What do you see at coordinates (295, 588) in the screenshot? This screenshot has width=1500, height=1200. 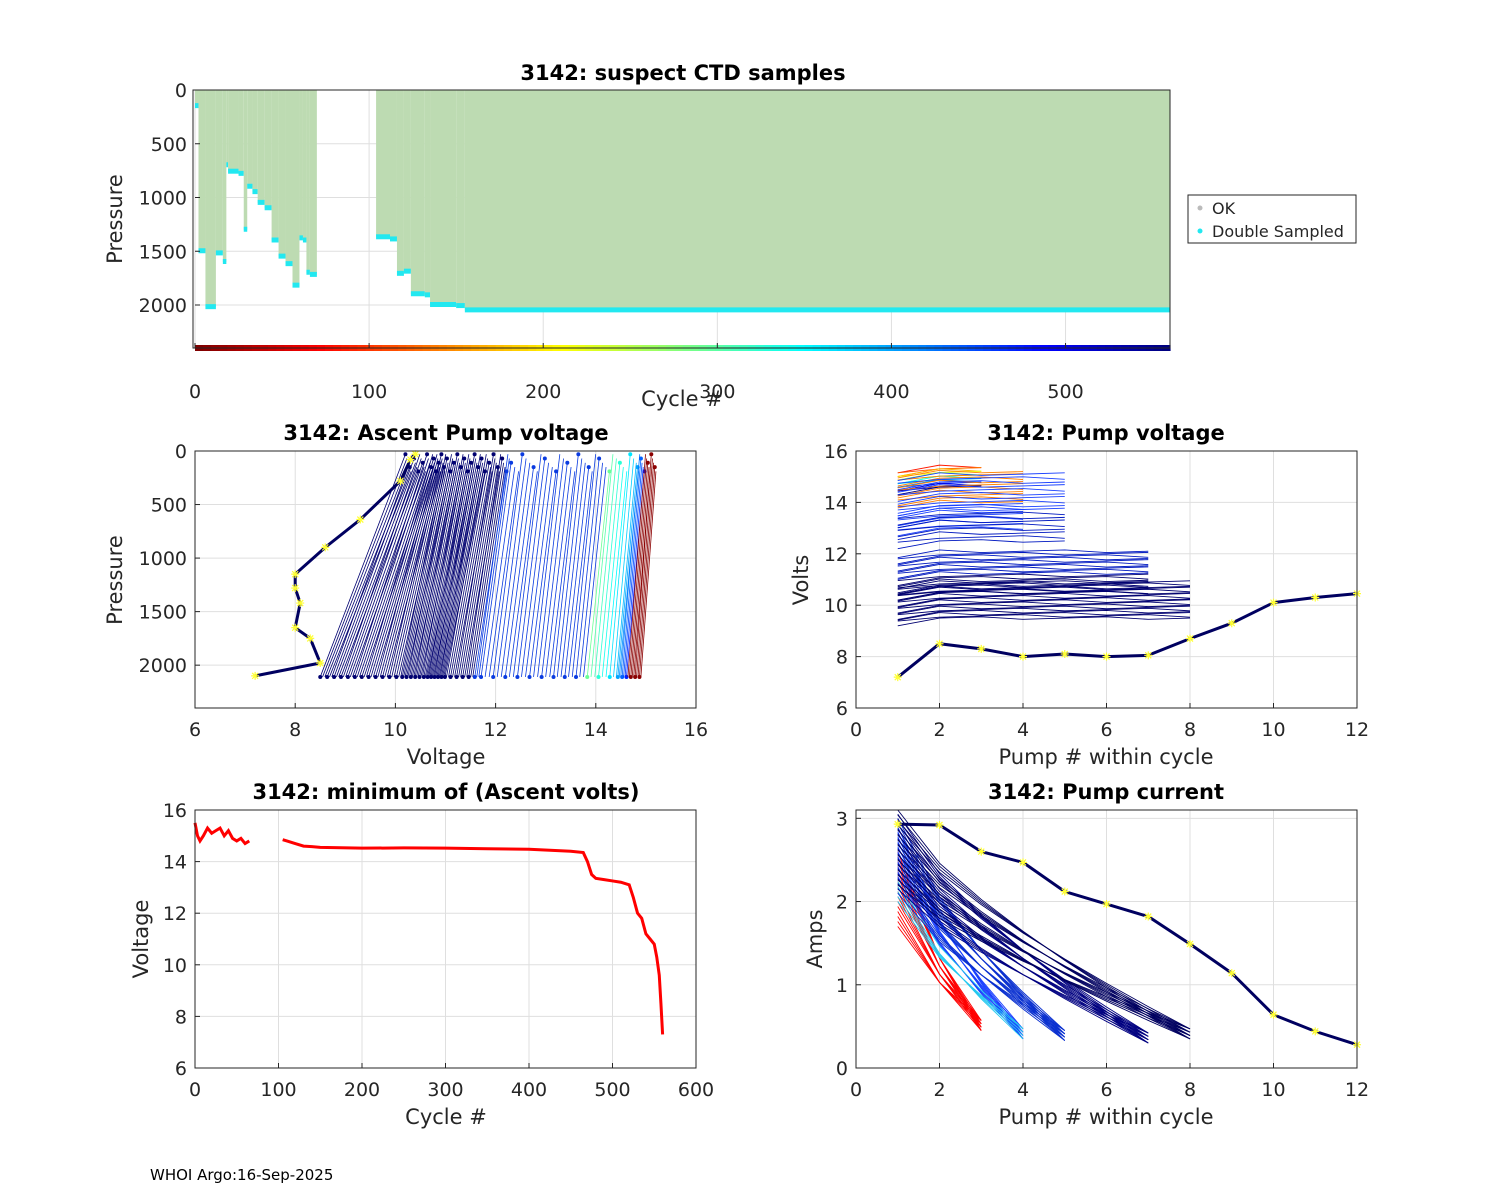 I see `ascent-last-profile-star` at bounding box center [295, 588].